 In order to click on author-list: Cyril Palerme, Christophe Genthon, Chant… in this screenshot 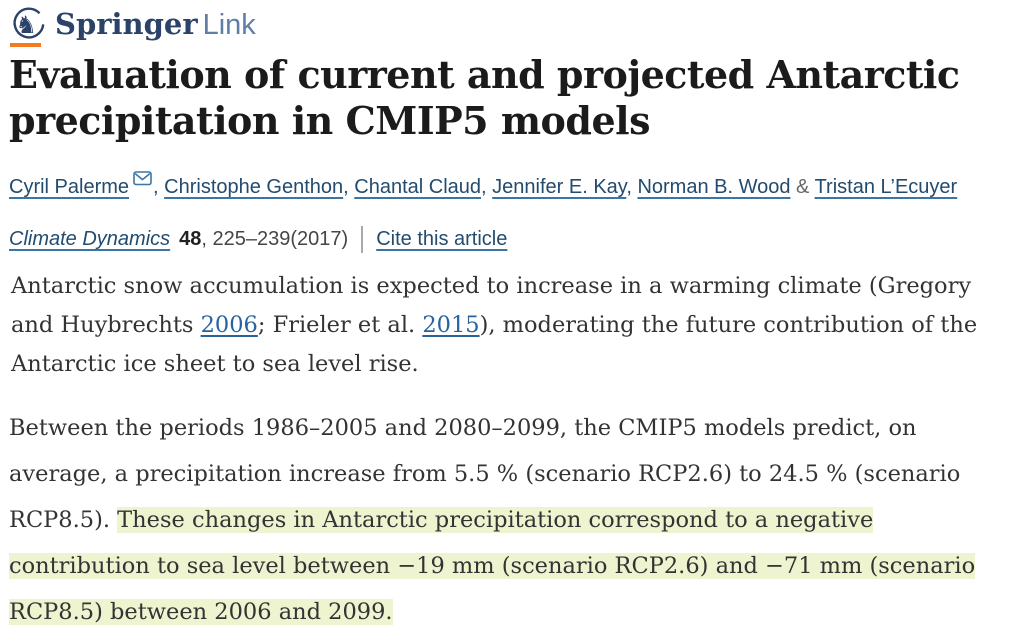, I will do `click(510, 183)`.